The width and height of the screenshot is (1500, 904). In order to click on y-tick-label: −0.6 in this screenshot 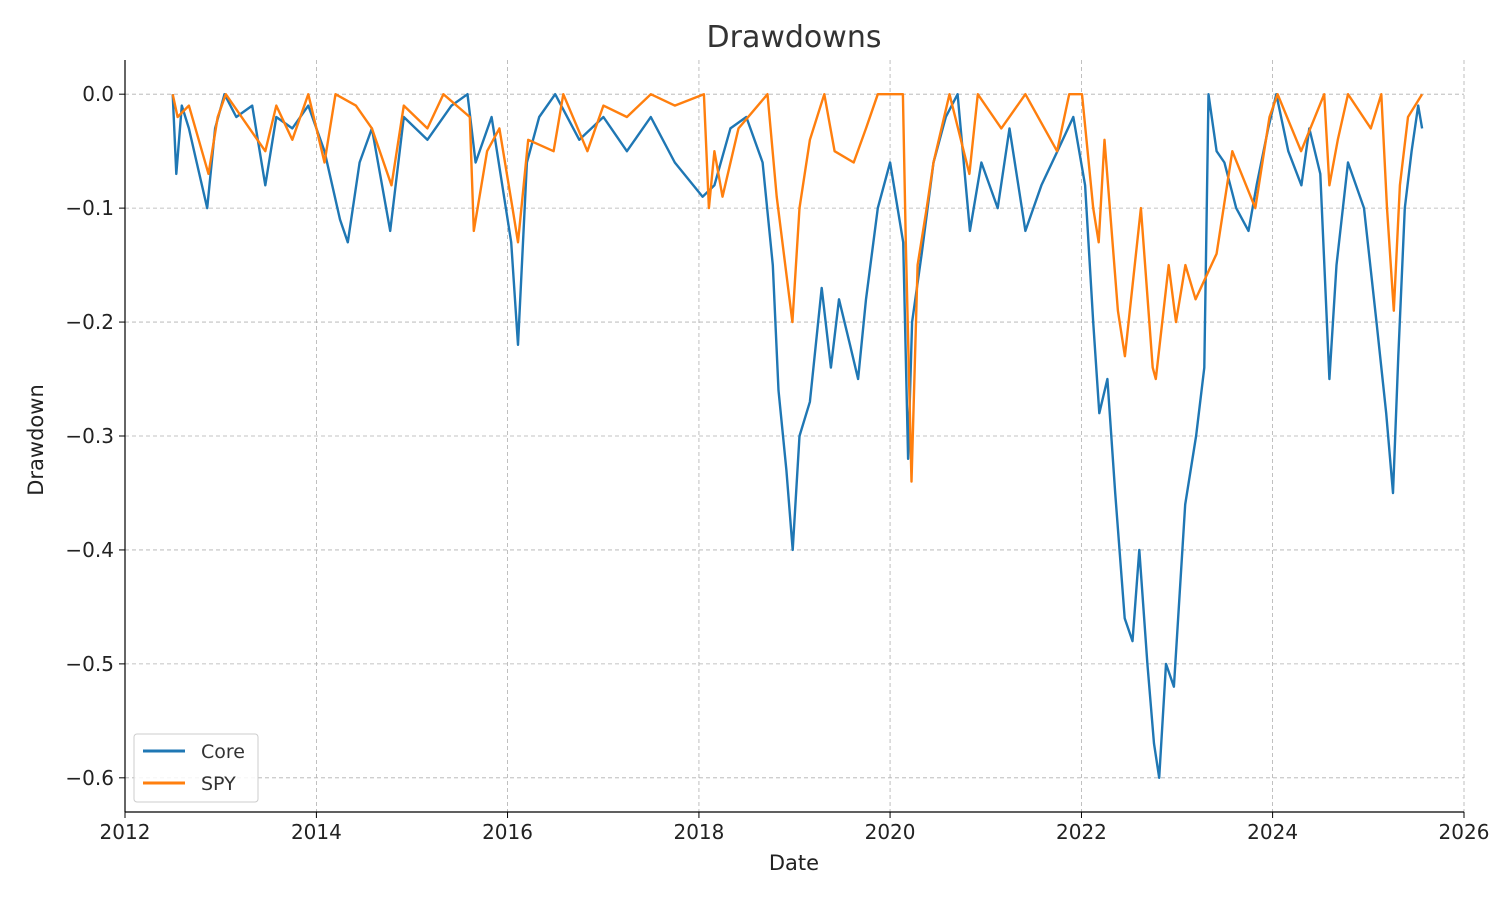, I will do `click(89, 778)`.